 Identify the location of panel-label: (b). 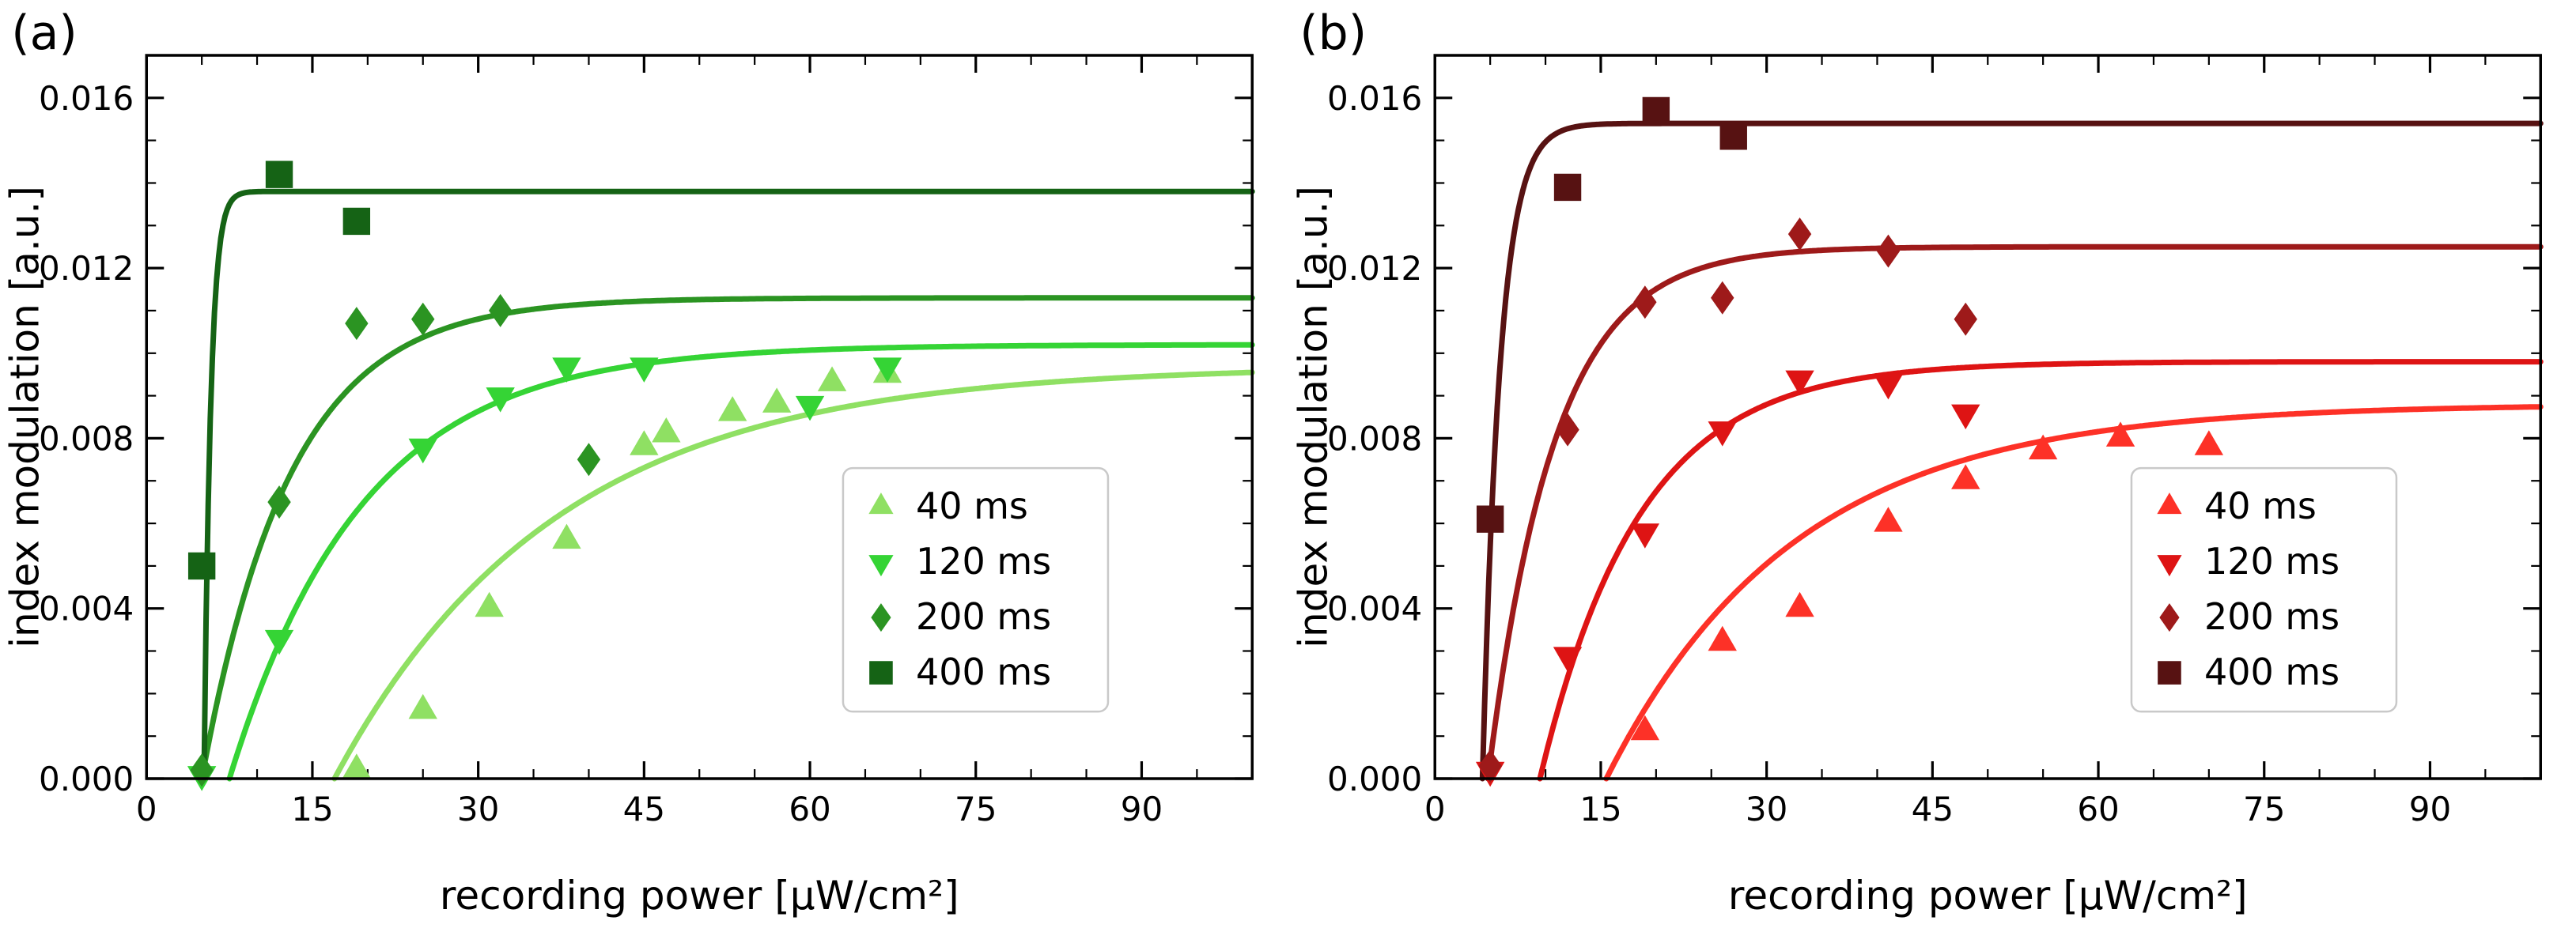
(1333, 33).